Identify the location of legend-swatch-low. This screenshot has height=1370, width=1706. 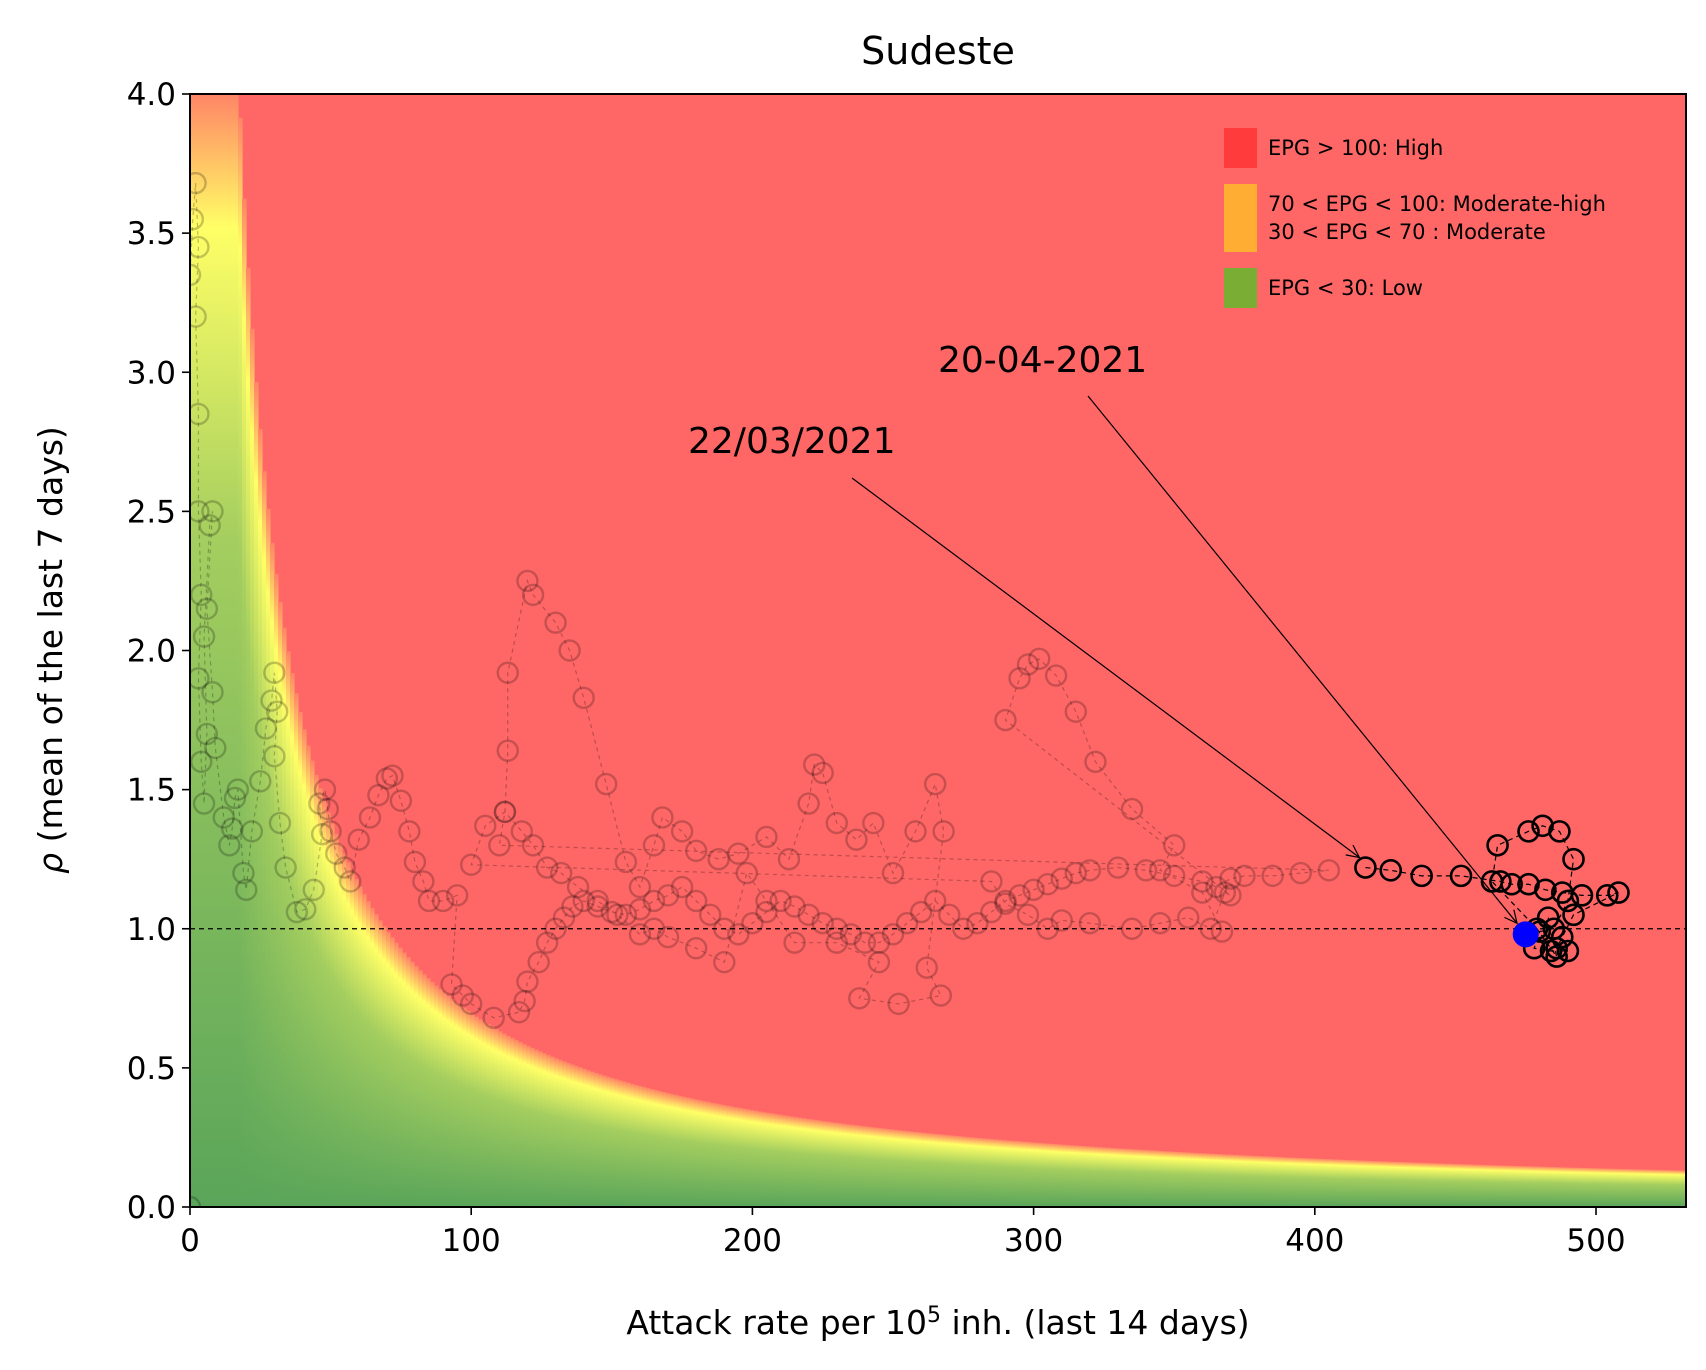
(1240, 288).